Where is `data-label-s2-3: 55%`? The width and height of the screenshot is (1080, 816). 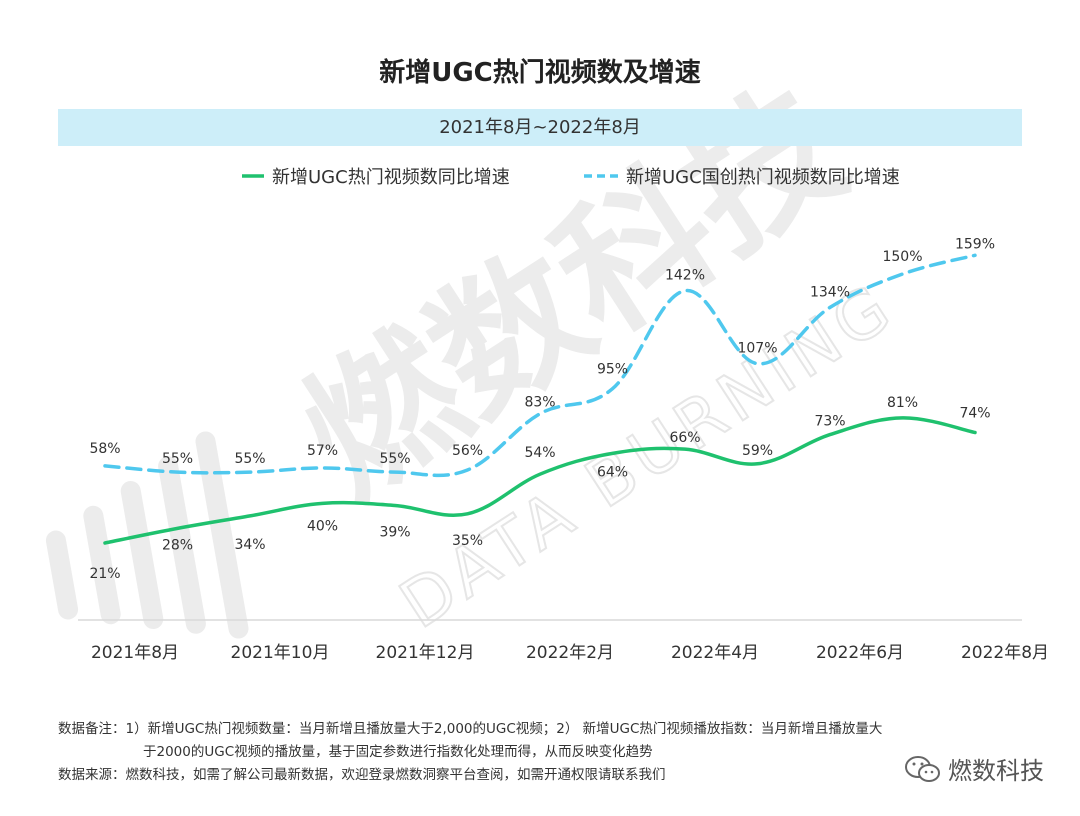
data-label-s2-3: 55% is located at coordinates (249, 459).